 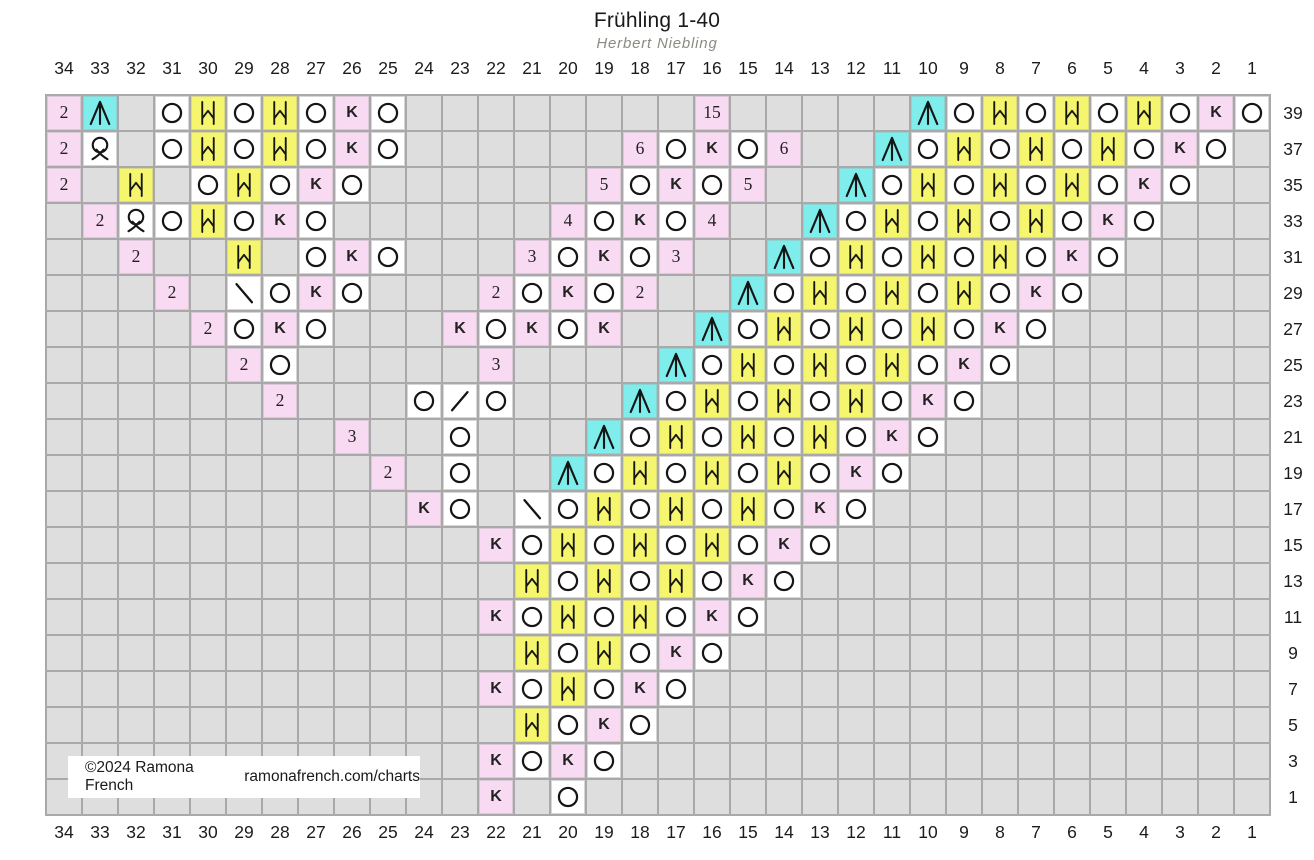 I want to click on right-decrease-icon, so click(x=244, y=293).